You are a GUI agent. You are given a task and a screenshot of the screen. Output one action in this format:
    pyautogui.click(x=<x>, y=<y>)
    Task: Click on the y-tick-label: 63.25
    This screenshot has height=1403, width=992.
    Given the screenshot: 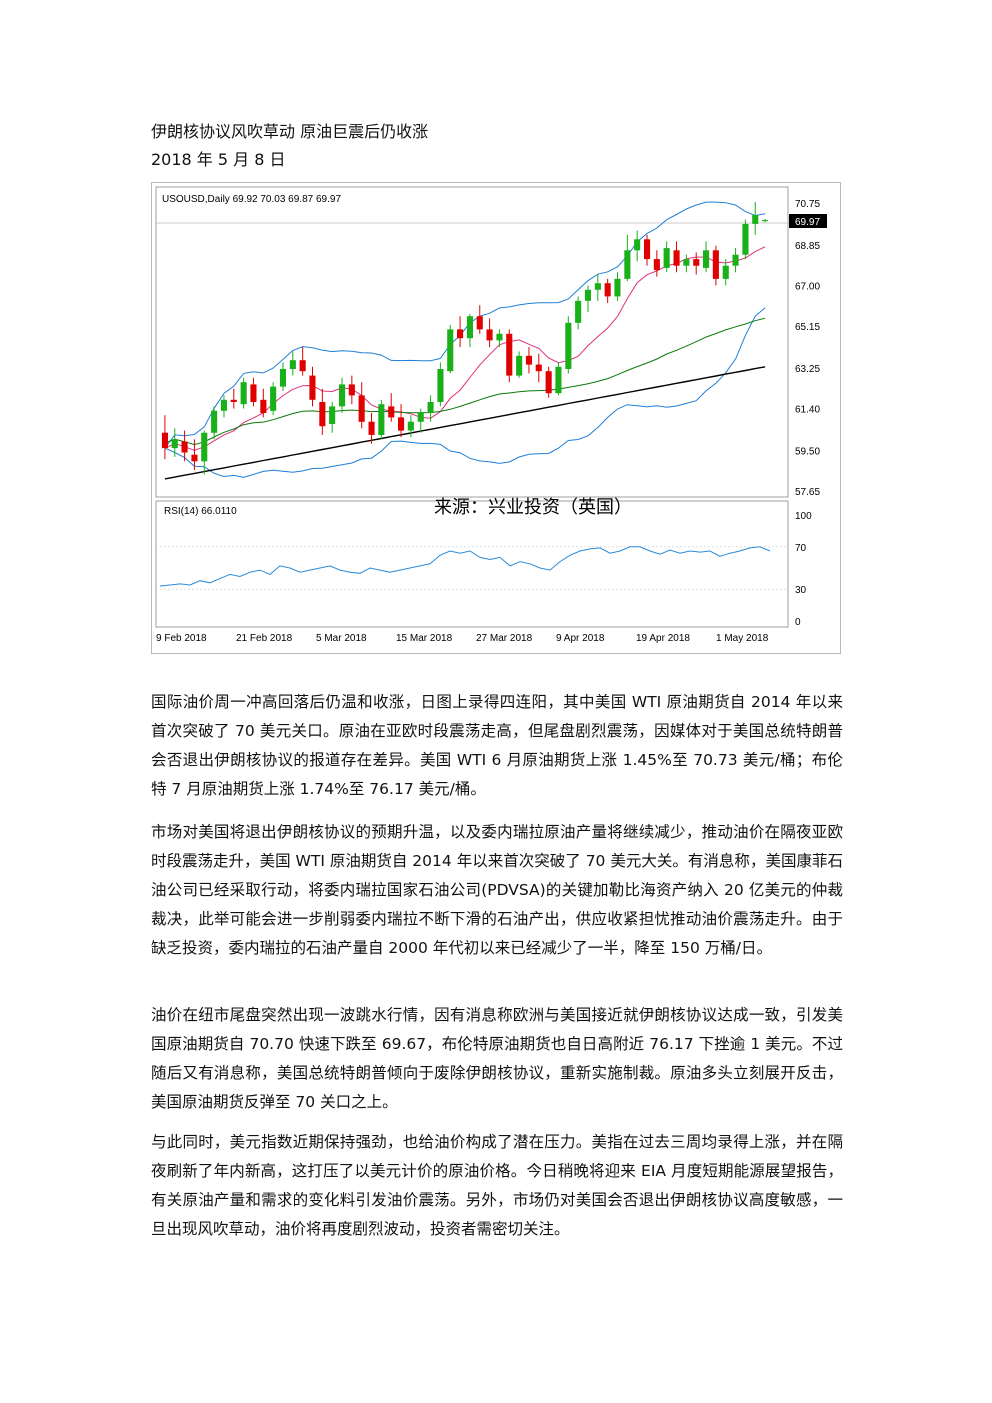 What is the action you would take?
    pyautogui.click(x=807, y=369)
    